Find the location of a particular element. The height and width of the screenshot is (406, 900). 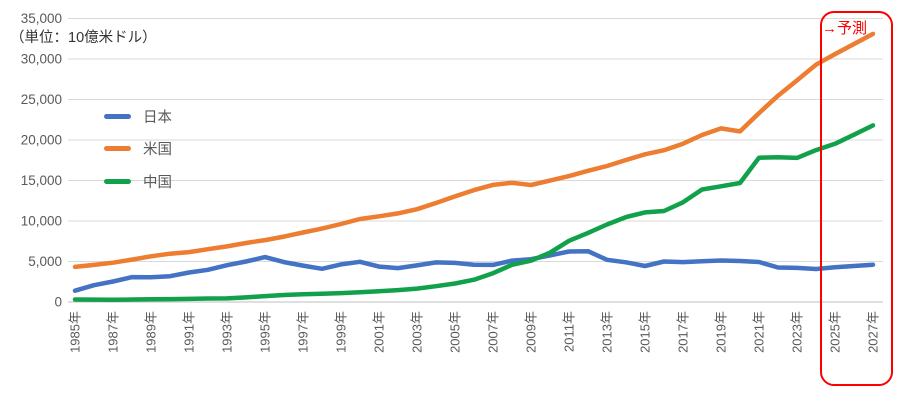

x-tick-label: 2007年 is located at coordinates (493, 332).